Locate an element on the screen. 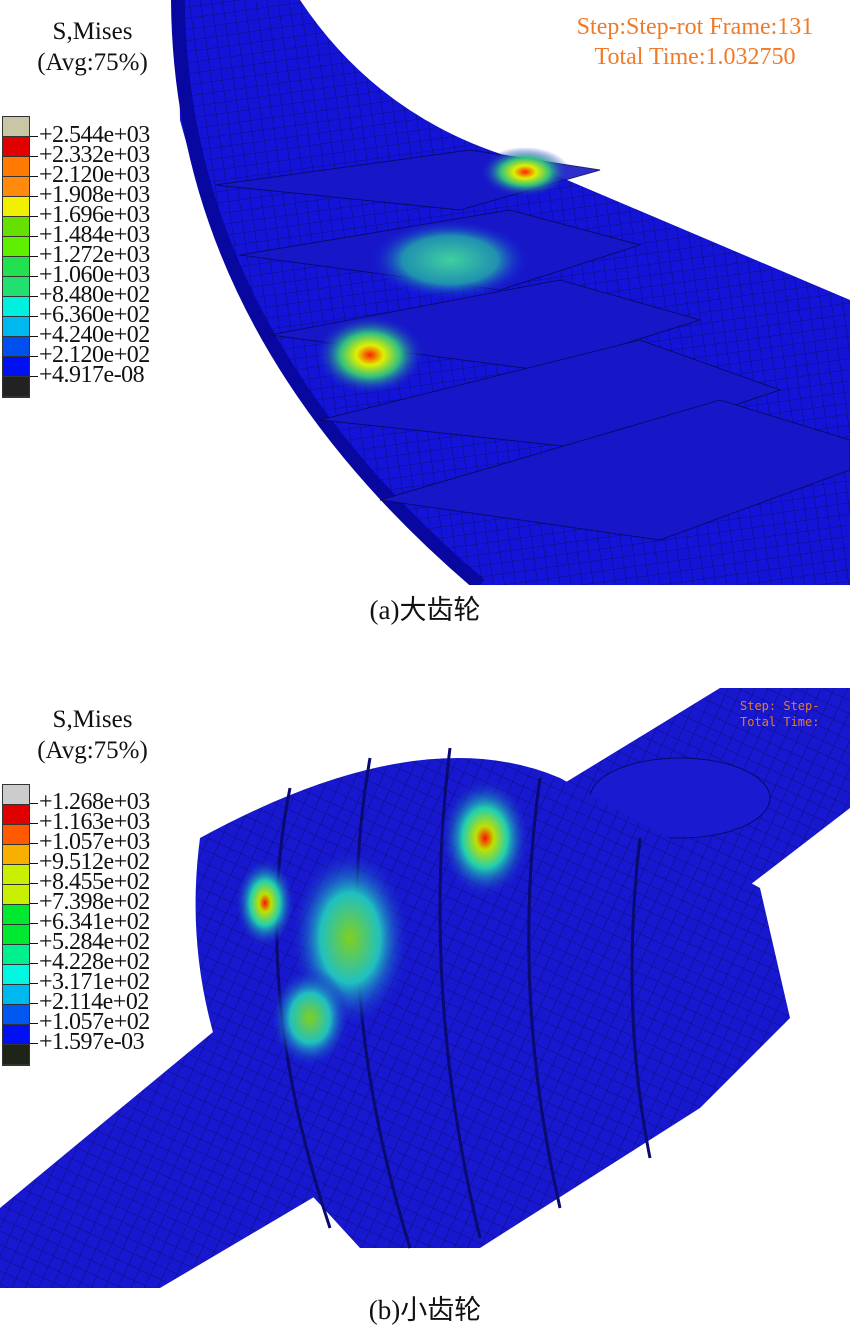  step-text: Step: Step- is located at coordinates (780, 706).